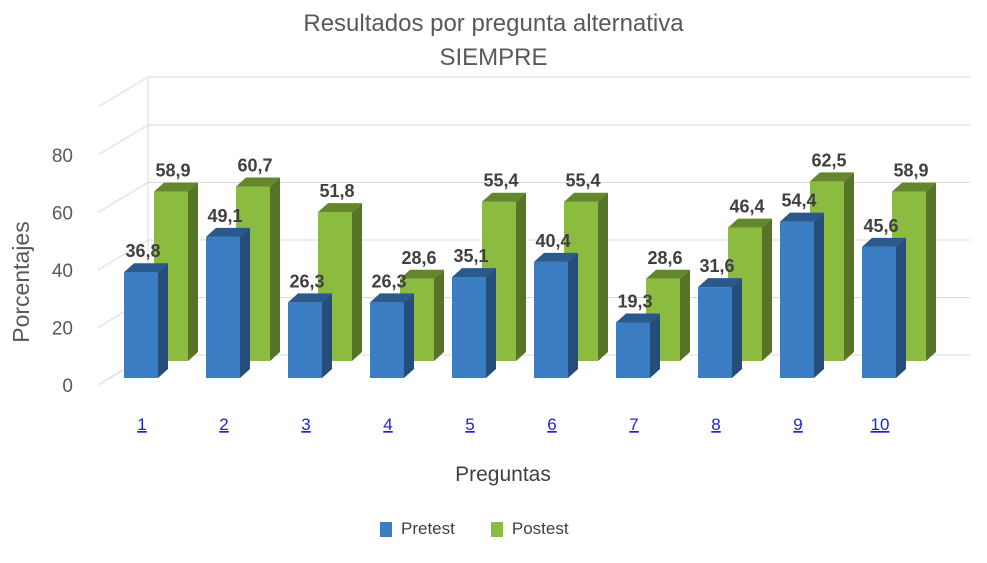  I want to click on bar-pretest-1-side, so click(163, 320).